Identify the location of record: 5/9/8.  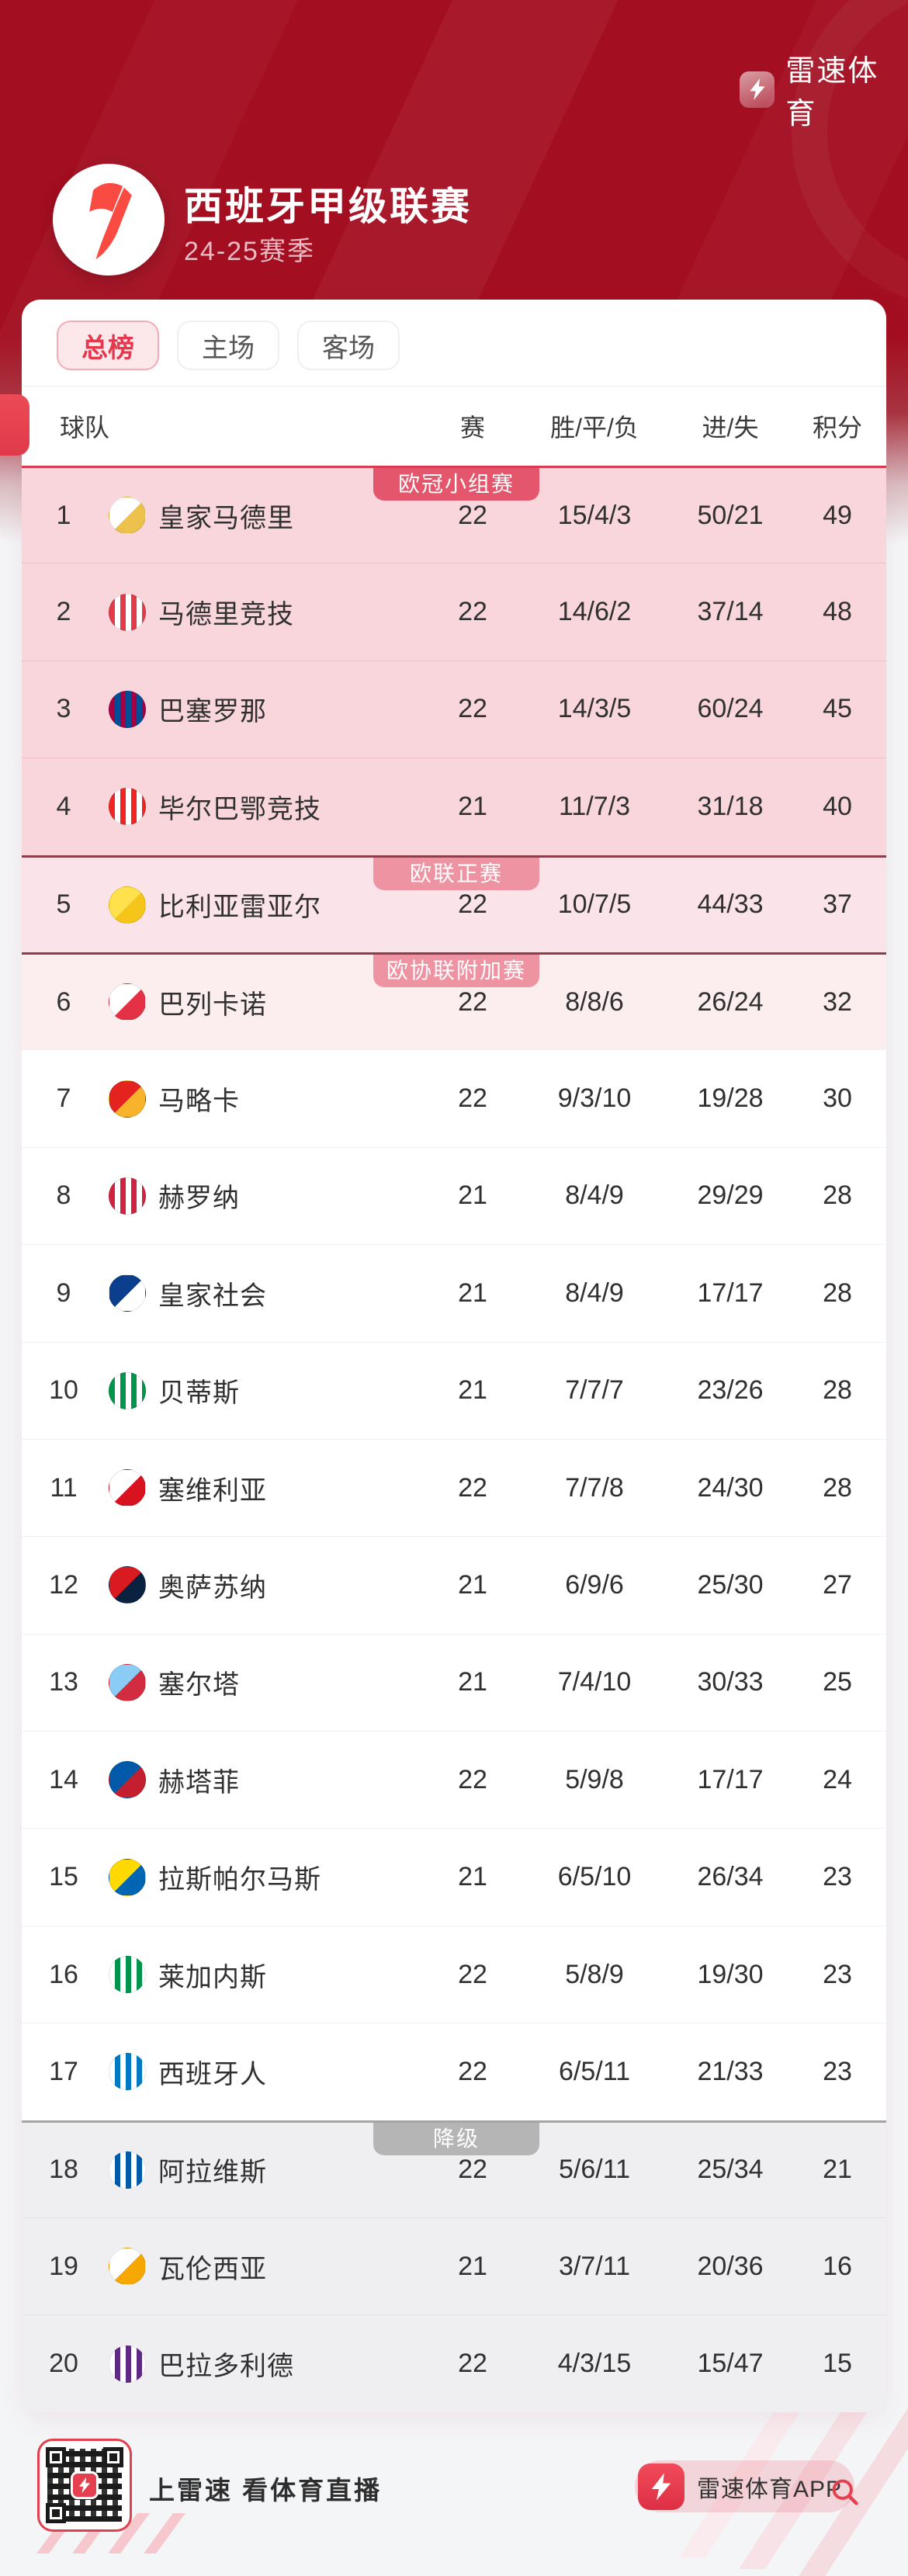
(594, 1779).